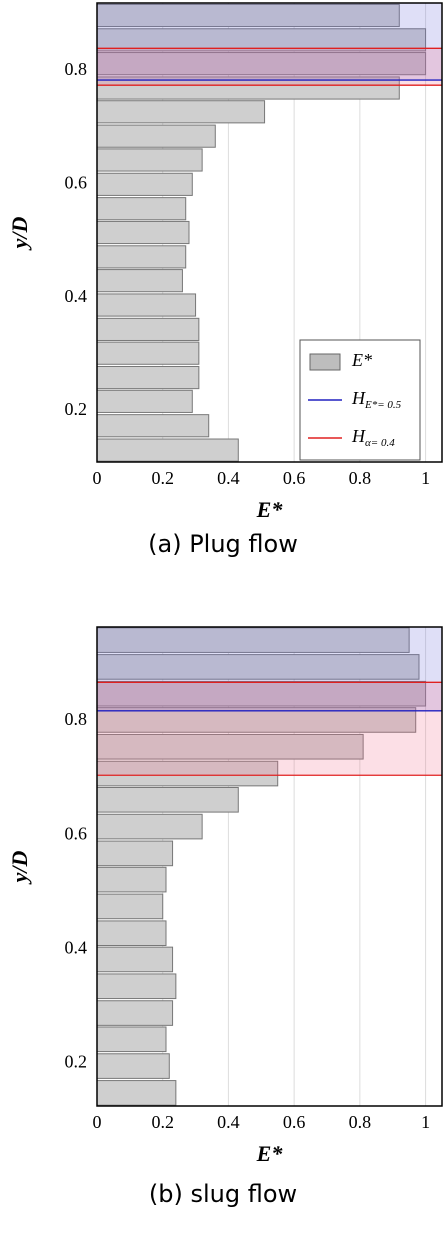  Describe the element at coordinates (380, 443) in the screenshot. I see `legend-sub: α= 0.4` at that location.